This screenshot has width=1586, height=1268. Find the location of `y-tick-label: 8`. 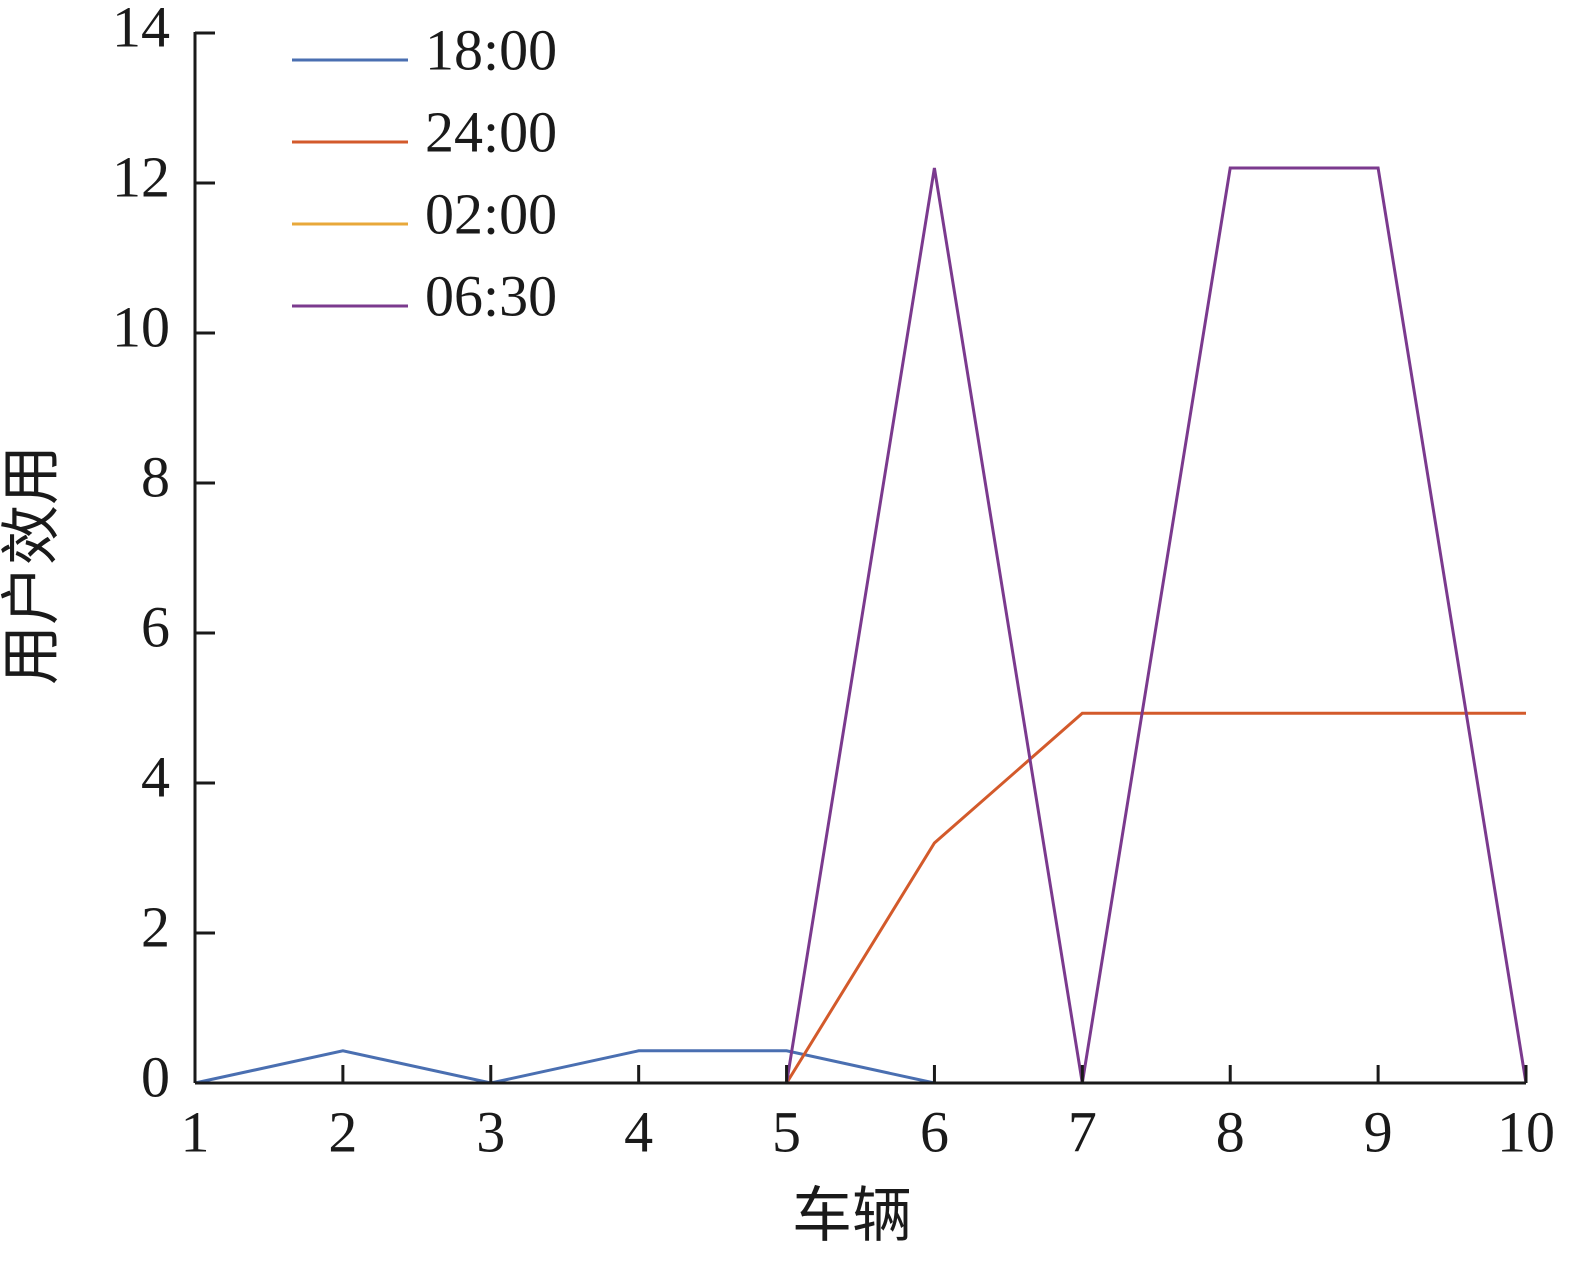

y-tick-label: 8 is located at coordinates (155, 476).